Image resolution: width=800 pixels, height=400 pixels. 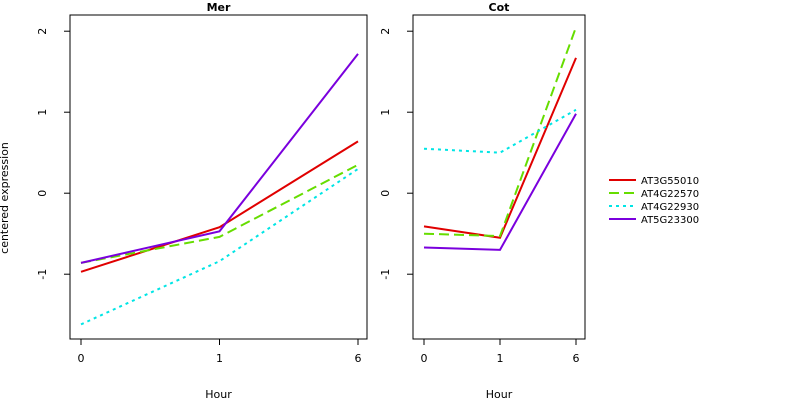 I want to click on panel-title: Cot, so click(x=499, y=7).